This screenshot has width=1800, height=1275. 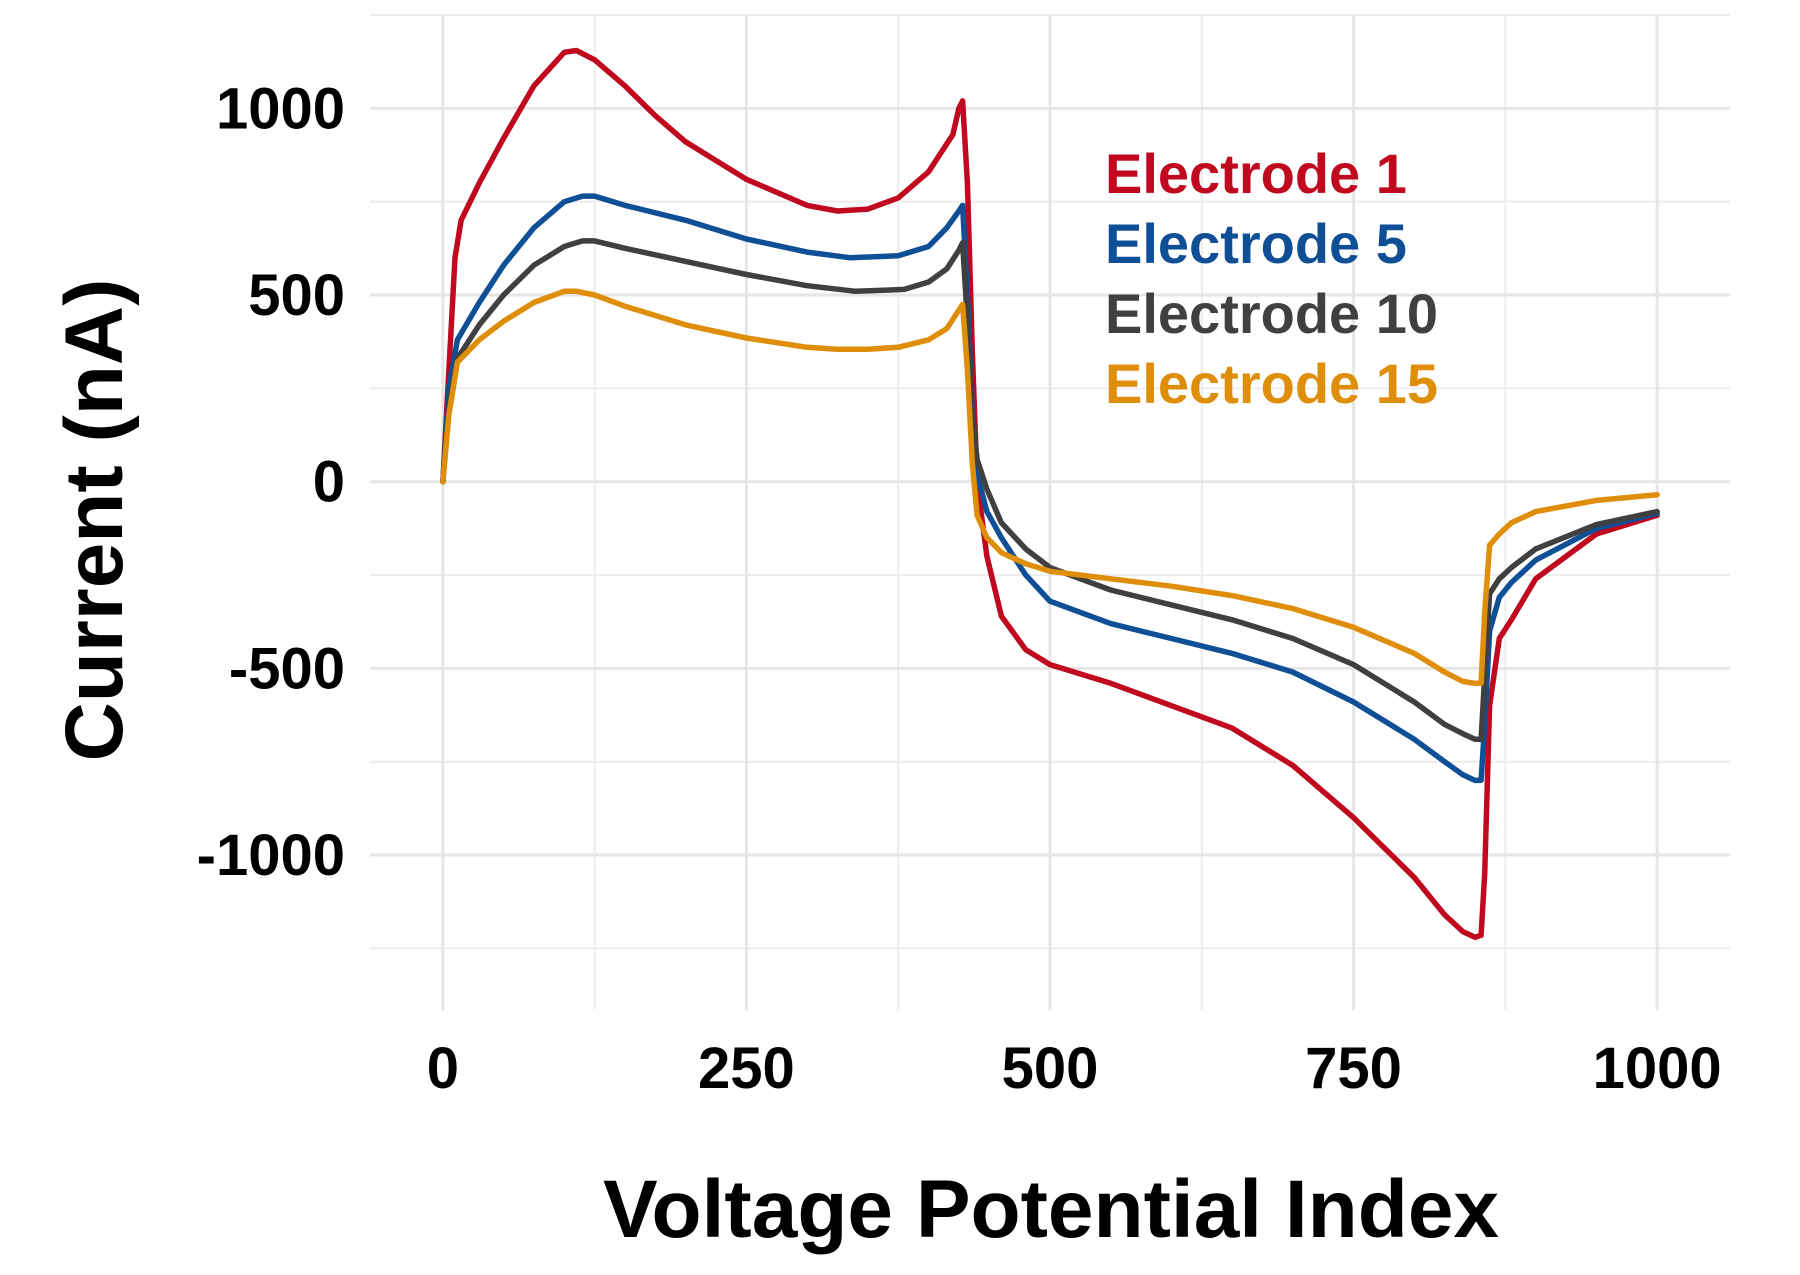 I want to click on y-tick-label: 0, so click(x=329, y=482).